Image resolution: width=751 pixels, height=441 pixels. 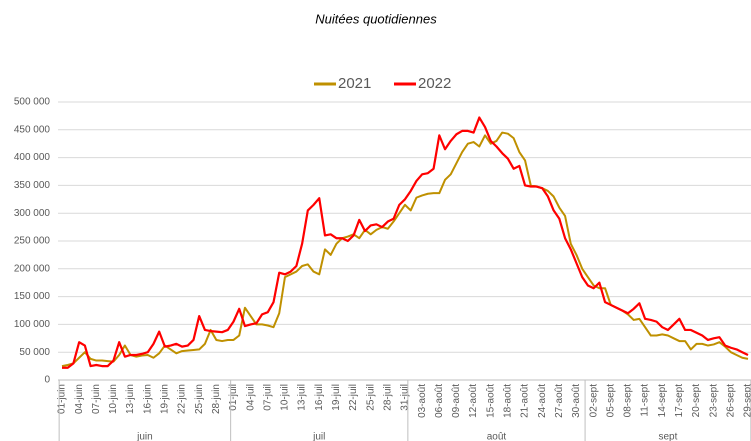 What do you see at coordinates (144, 436) in the screenshot?
I see `group-label: juin` at bounding box center [144, 436].